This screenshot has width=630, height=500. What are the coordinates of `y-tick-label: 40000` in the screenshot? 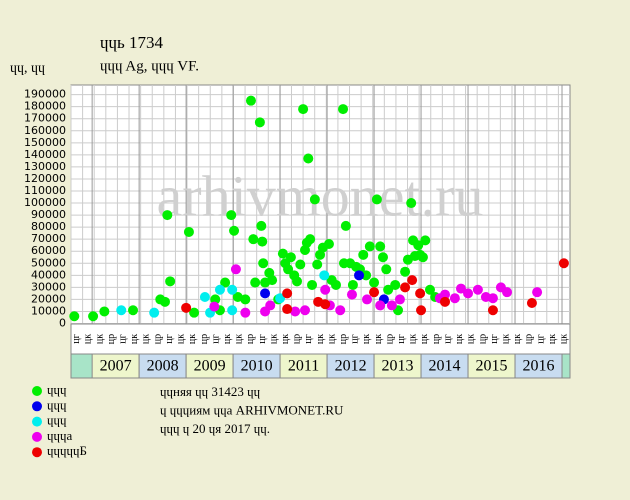 It's located at (48, 274).